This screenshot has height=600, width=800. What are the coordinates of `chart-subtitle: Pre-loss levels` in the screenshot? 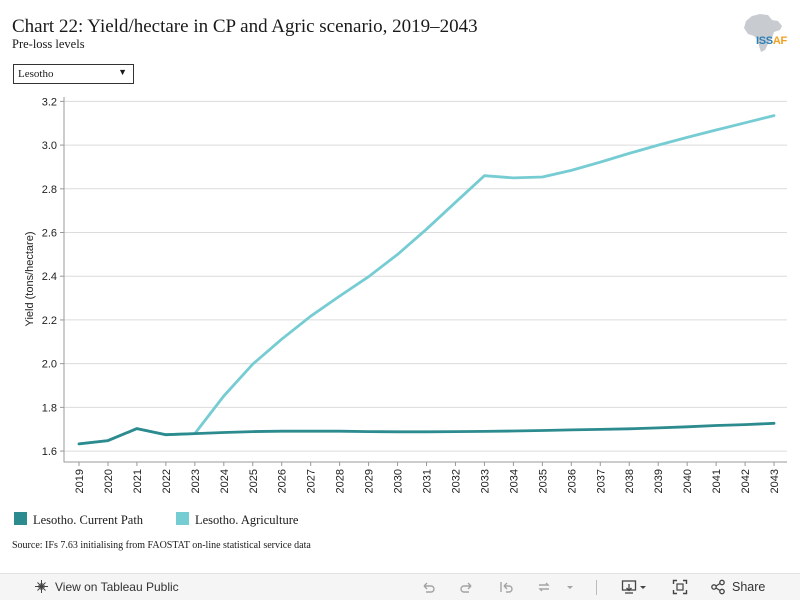 It's located at (48, 44).